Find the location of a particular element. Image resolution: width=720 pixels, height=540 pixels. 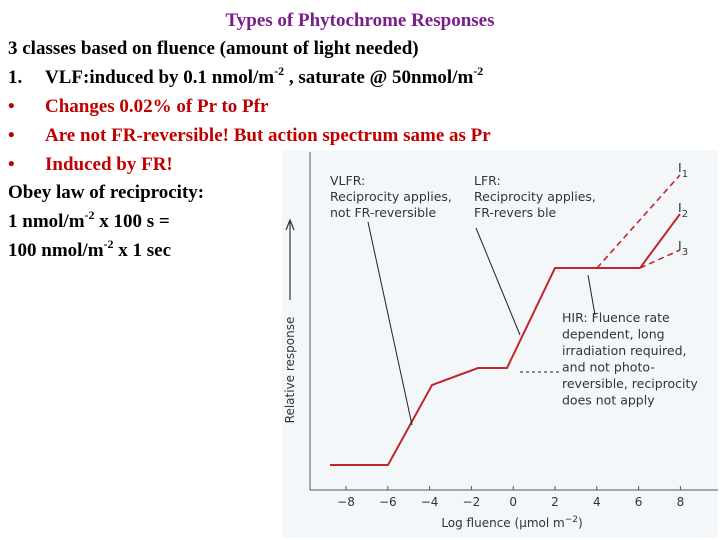

hir-leader is located at coordinates (591, 295).